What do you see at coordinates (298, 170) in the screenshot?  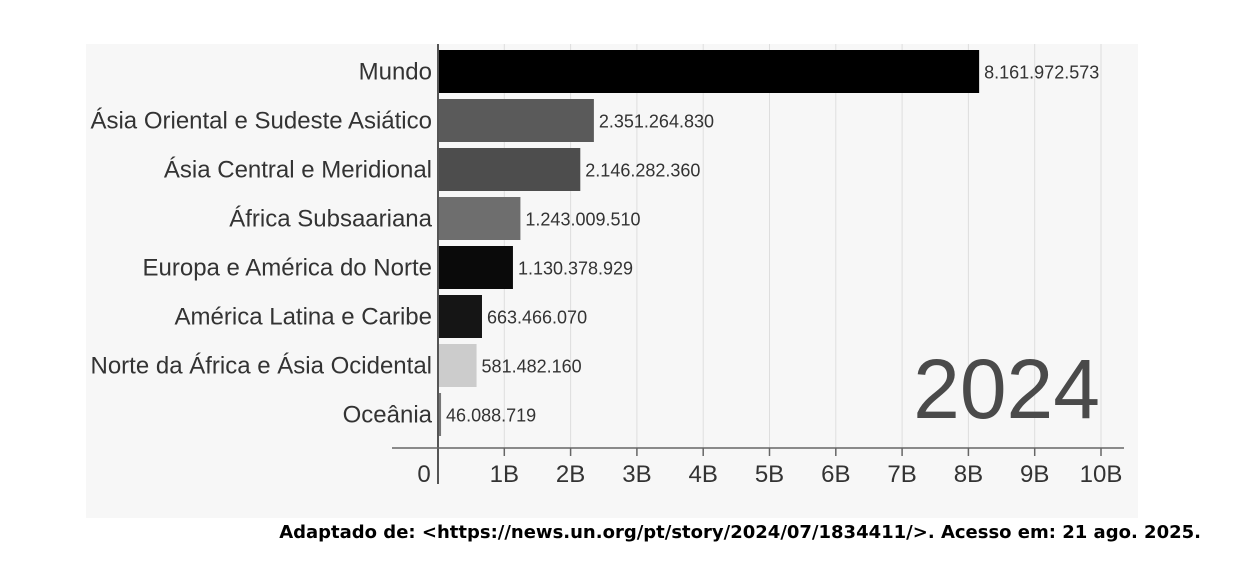 I see `category-label: Ásia Central e Meridional` at bounding box center [298, 170].